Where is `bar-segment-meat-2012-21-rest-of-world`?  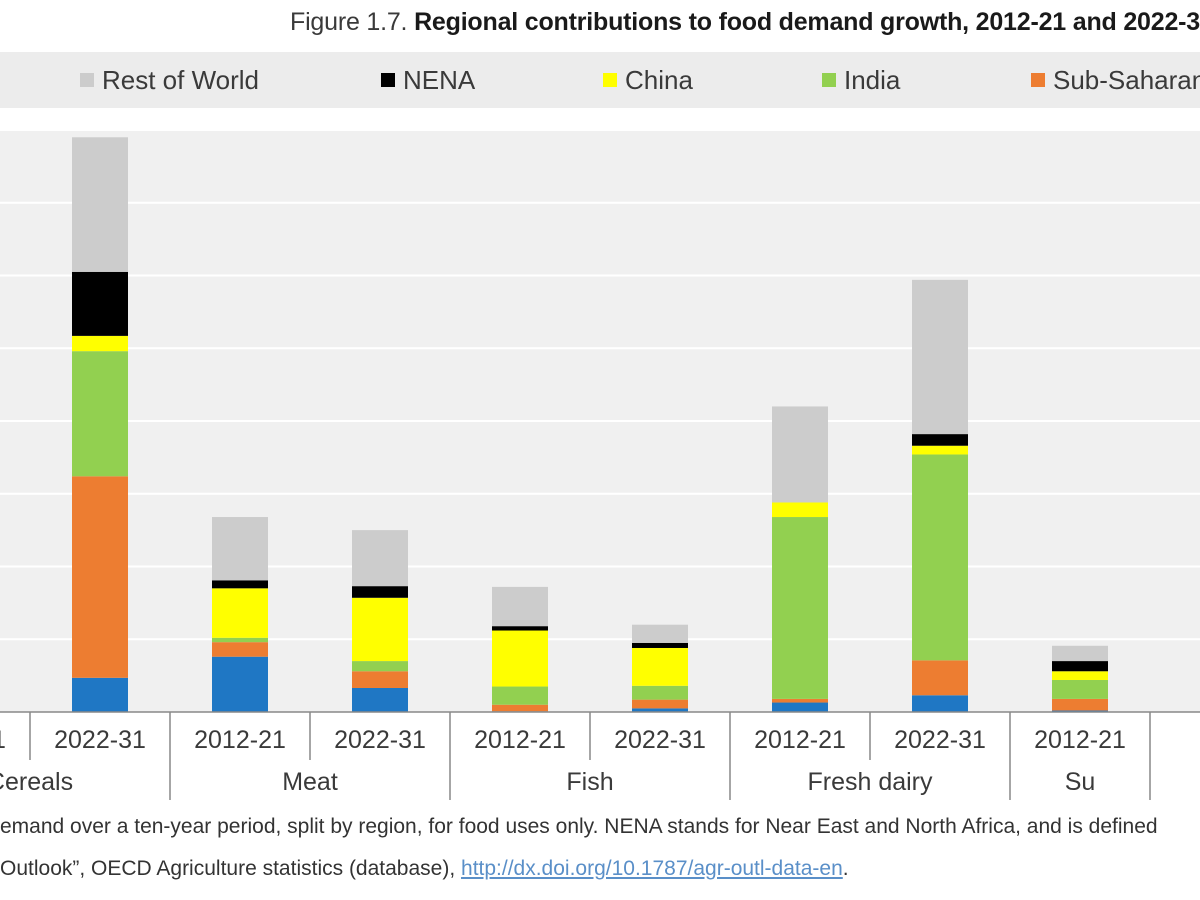
bar-segment-meat-2012-21-rest-of-world is located at coordinates (240, 549).